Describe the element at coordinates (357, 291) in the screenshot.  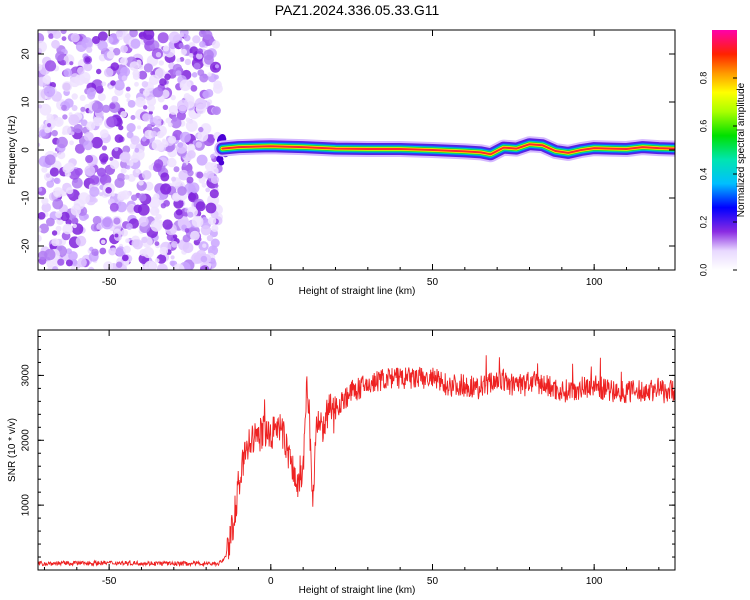
I see `spectrogram-xlabel: Height of straight line (km)` at that location.